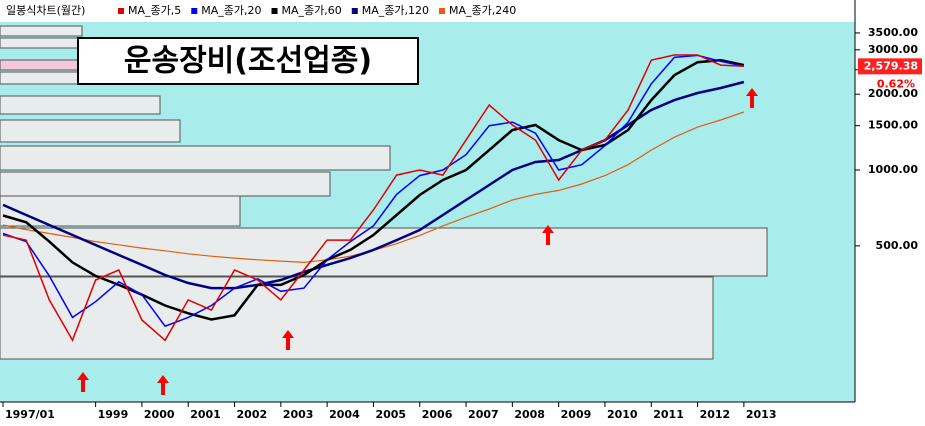 Image resolution: width=925 pixels, height=426 pixels. What do you see at coordinates (45, 10) in the screenshot?
I see `legend-title: 일봉식차트(월간)` at bounding box center [45, 10].